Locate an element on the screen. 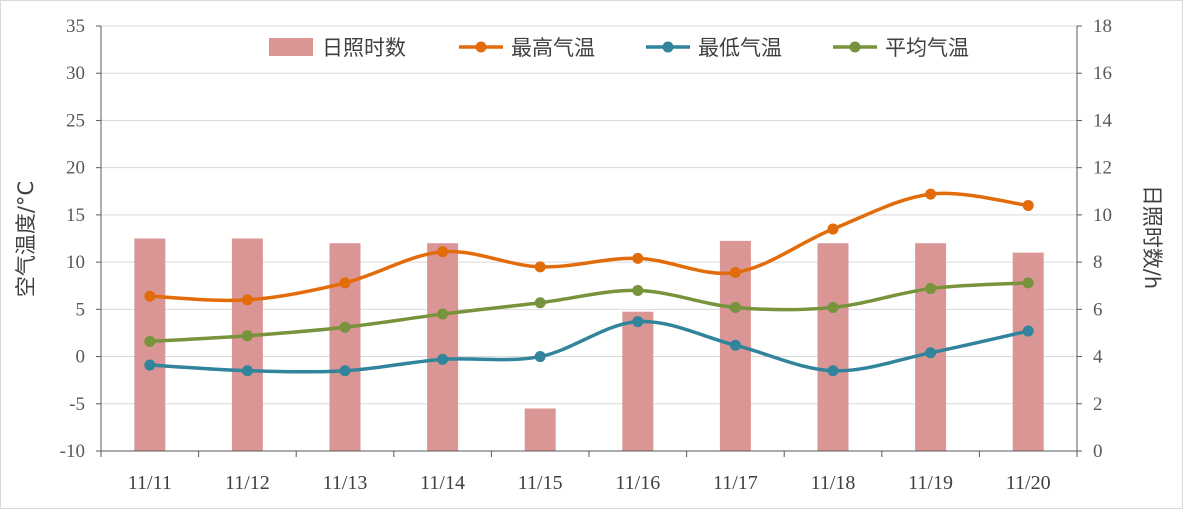 Image resolution: width=1183 pixels, height=510 pixels. y-left-tick-label: 15 is located at coordinates (75, 215).